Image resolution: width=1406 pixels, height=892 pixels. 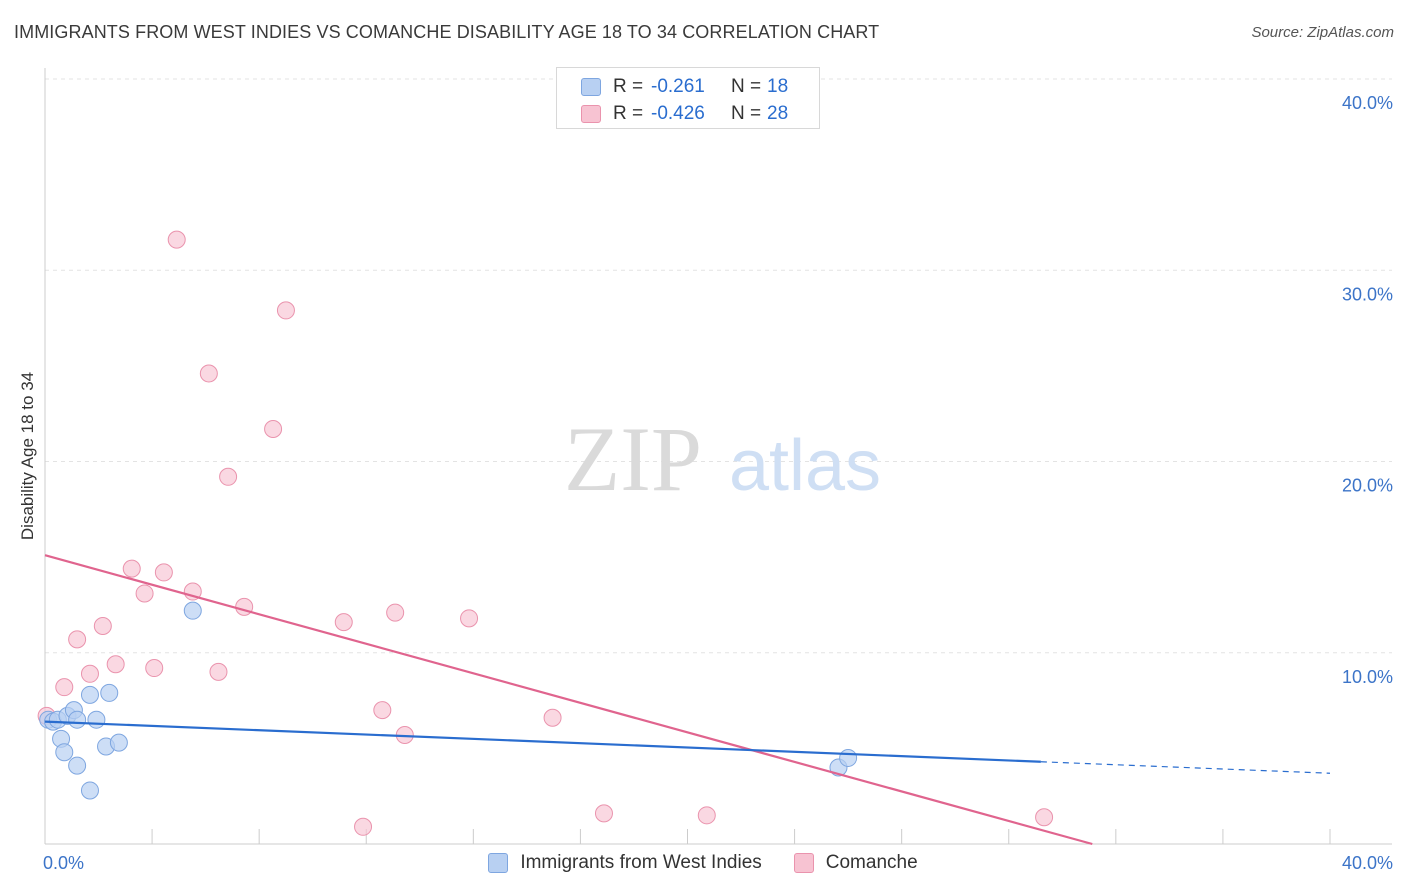 I want to click on y-tick-label: 30.0%, so click(x=1367, y=294).